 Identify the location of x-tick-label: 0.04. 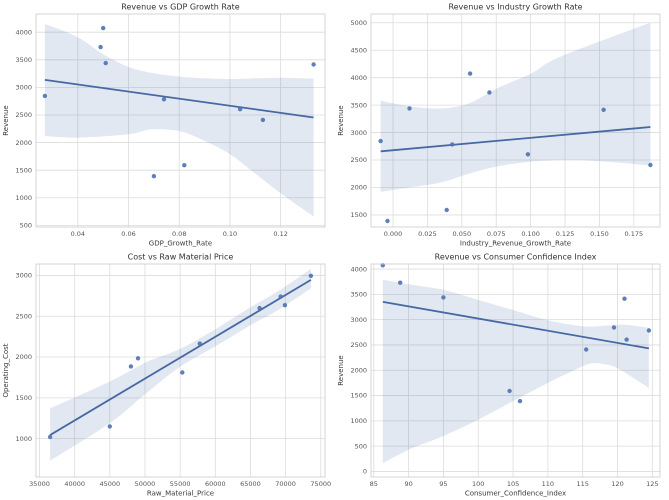
(78, 234).